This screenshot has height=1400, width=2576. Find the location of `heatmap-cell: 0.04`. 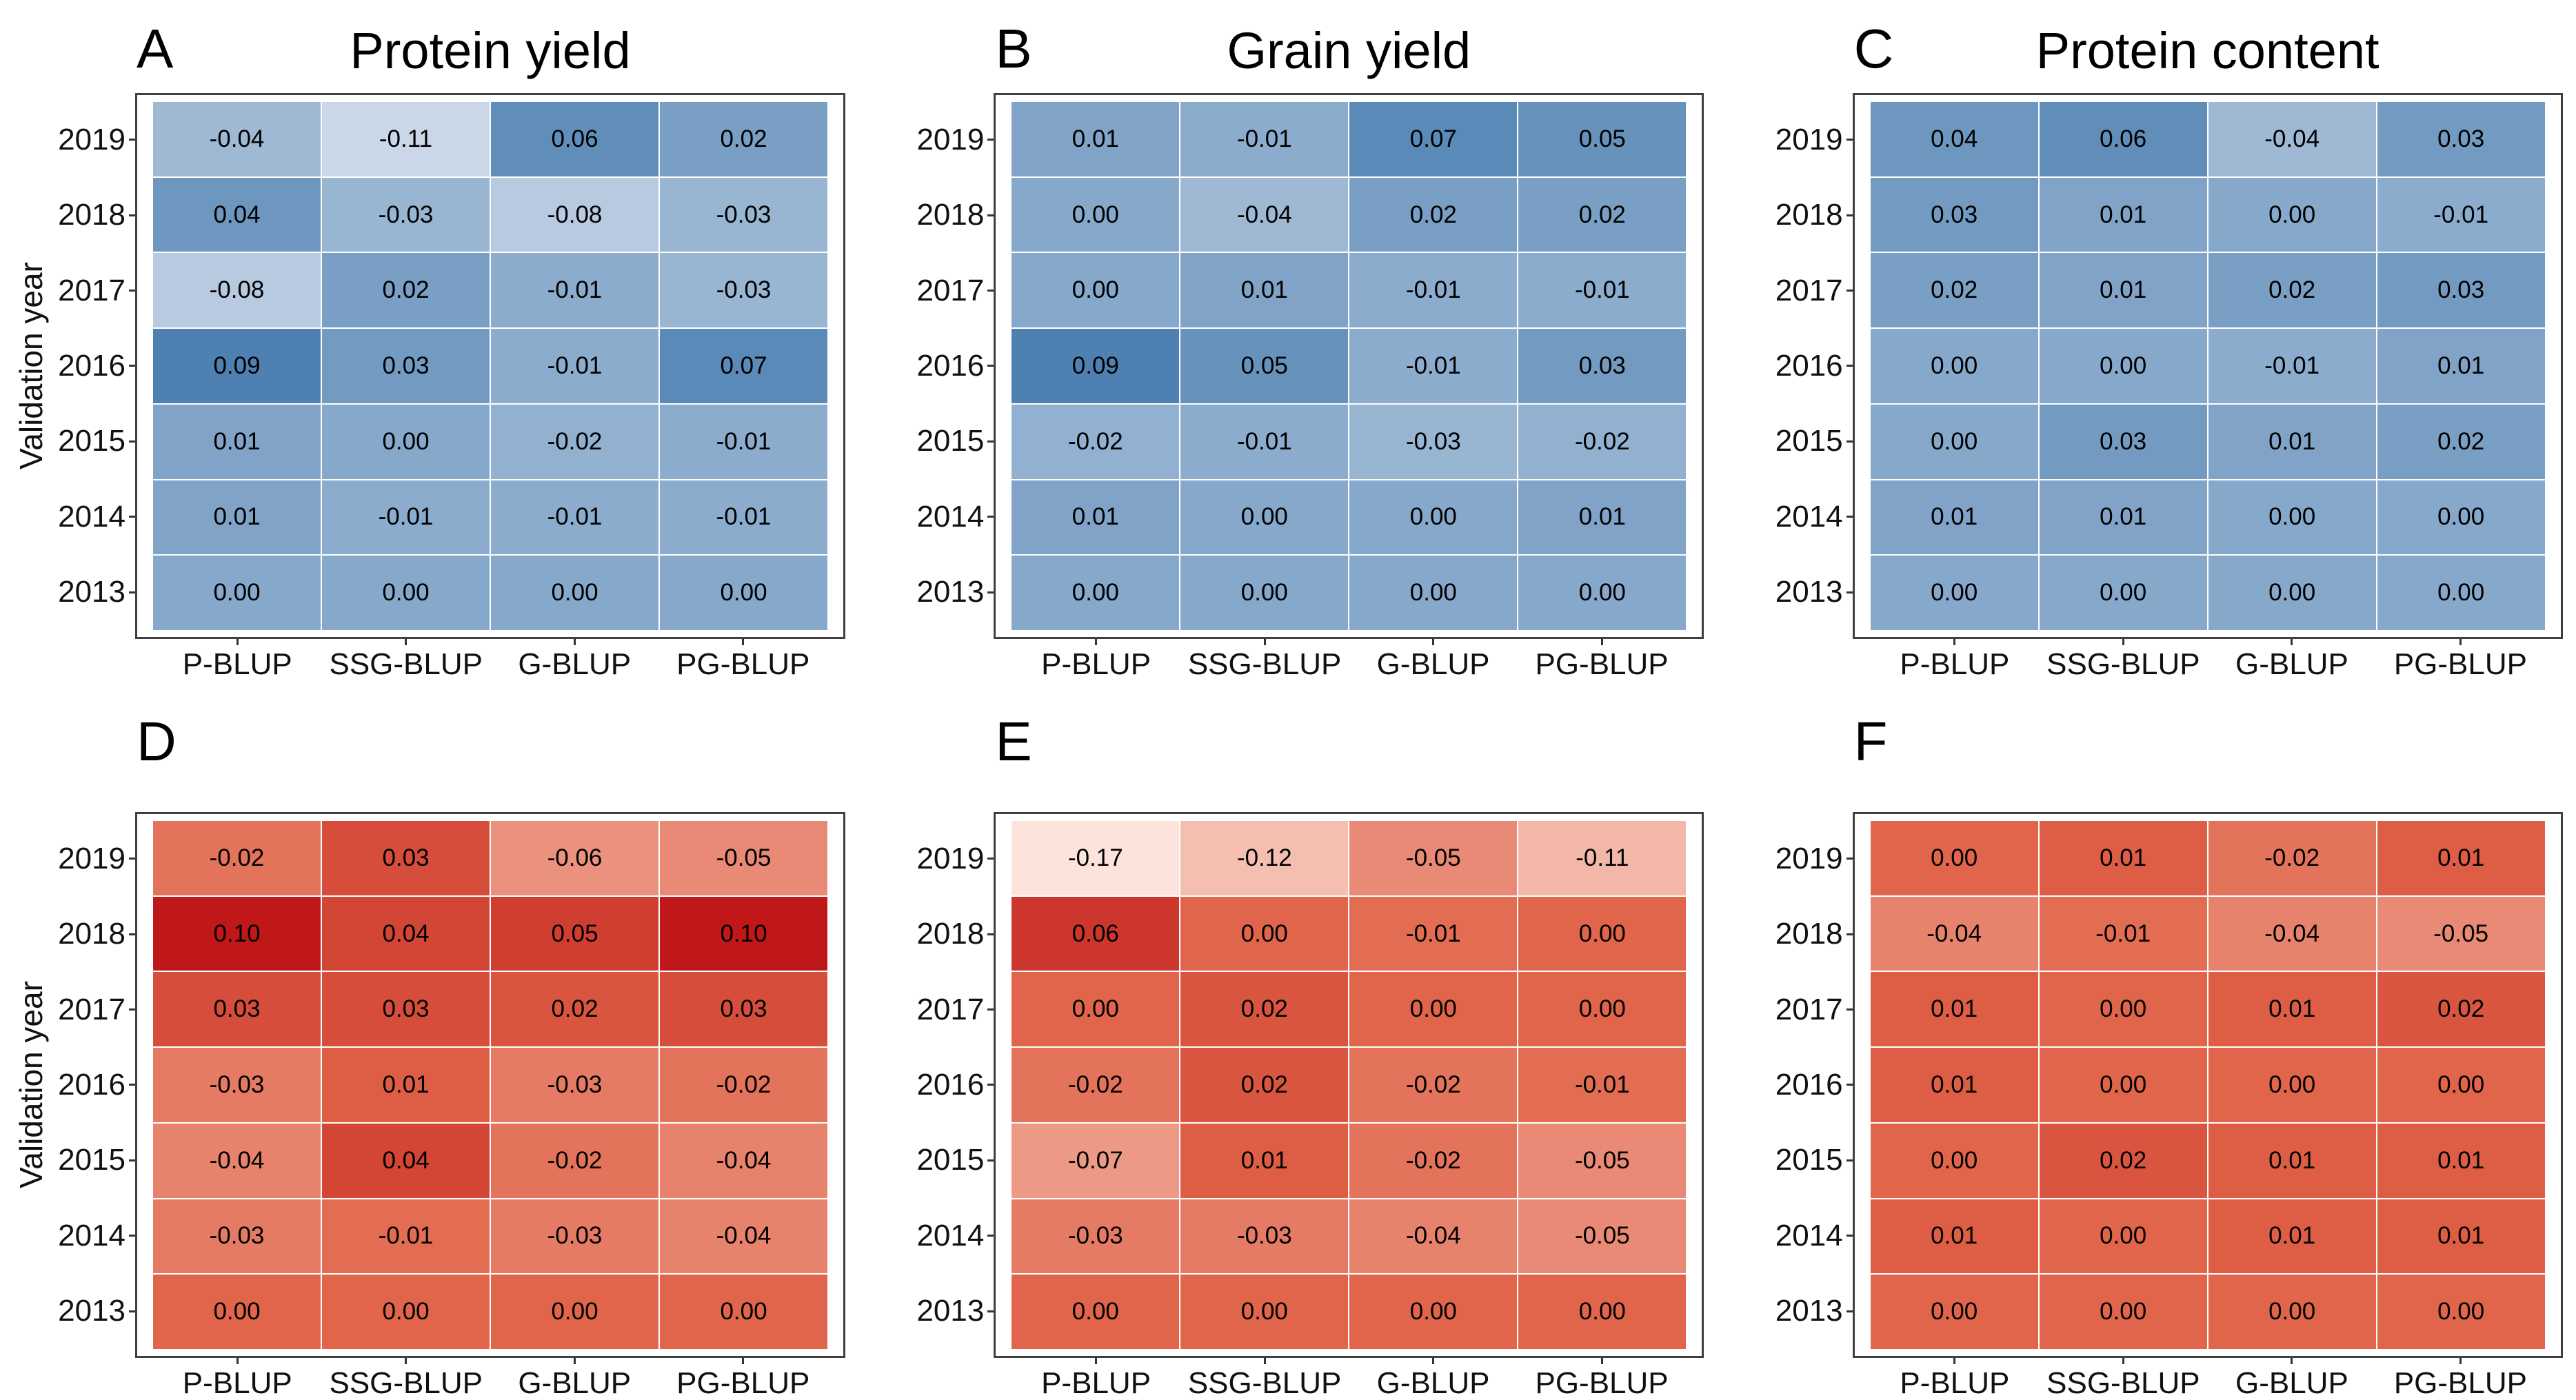

heatmap-cell: 0.04 is located at coordinates (237, 214).